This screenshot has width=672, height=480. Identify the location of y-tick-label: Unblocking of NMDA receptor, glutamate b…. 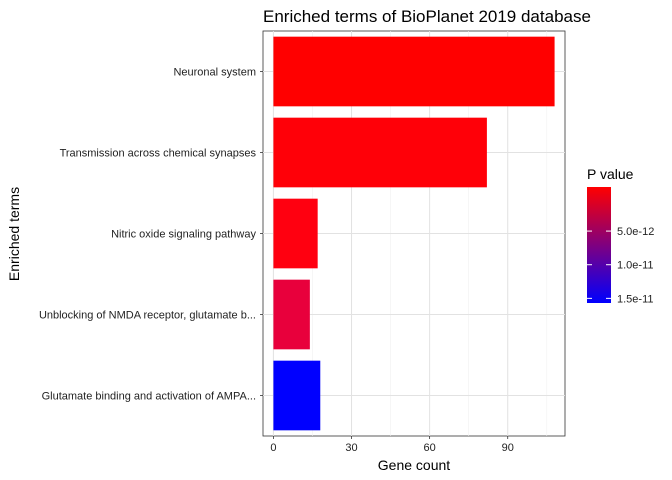
(147, 316).